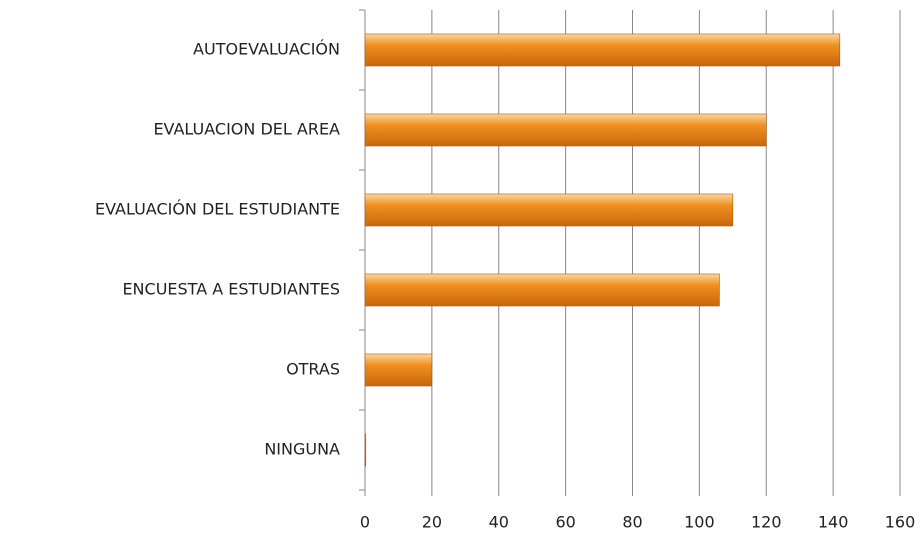 The height and width of the screenshot is (539, 924). Describe the element at coordinates (302, 449) in the screenshot. I see `y-tick-label: NINGUNA` at that location.